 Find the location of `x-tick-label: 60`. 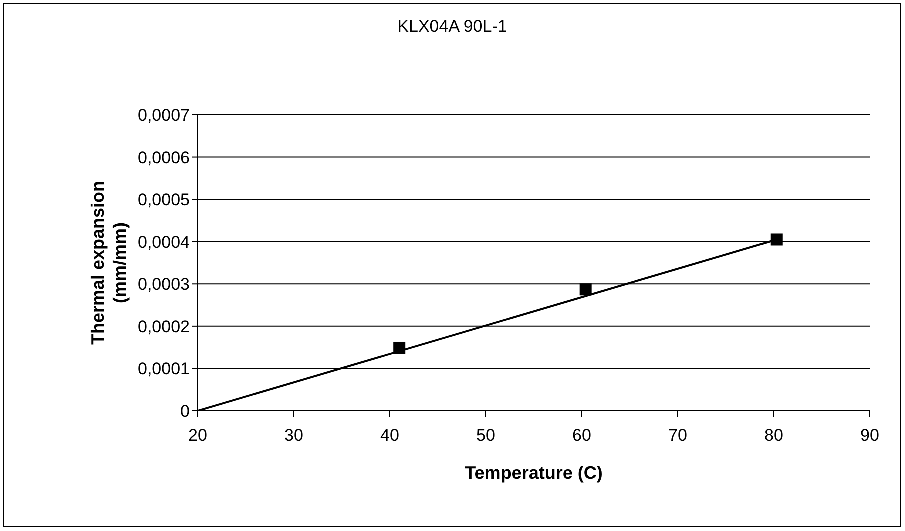

x-tick-label: 60 is located at coordinates (582, 436).